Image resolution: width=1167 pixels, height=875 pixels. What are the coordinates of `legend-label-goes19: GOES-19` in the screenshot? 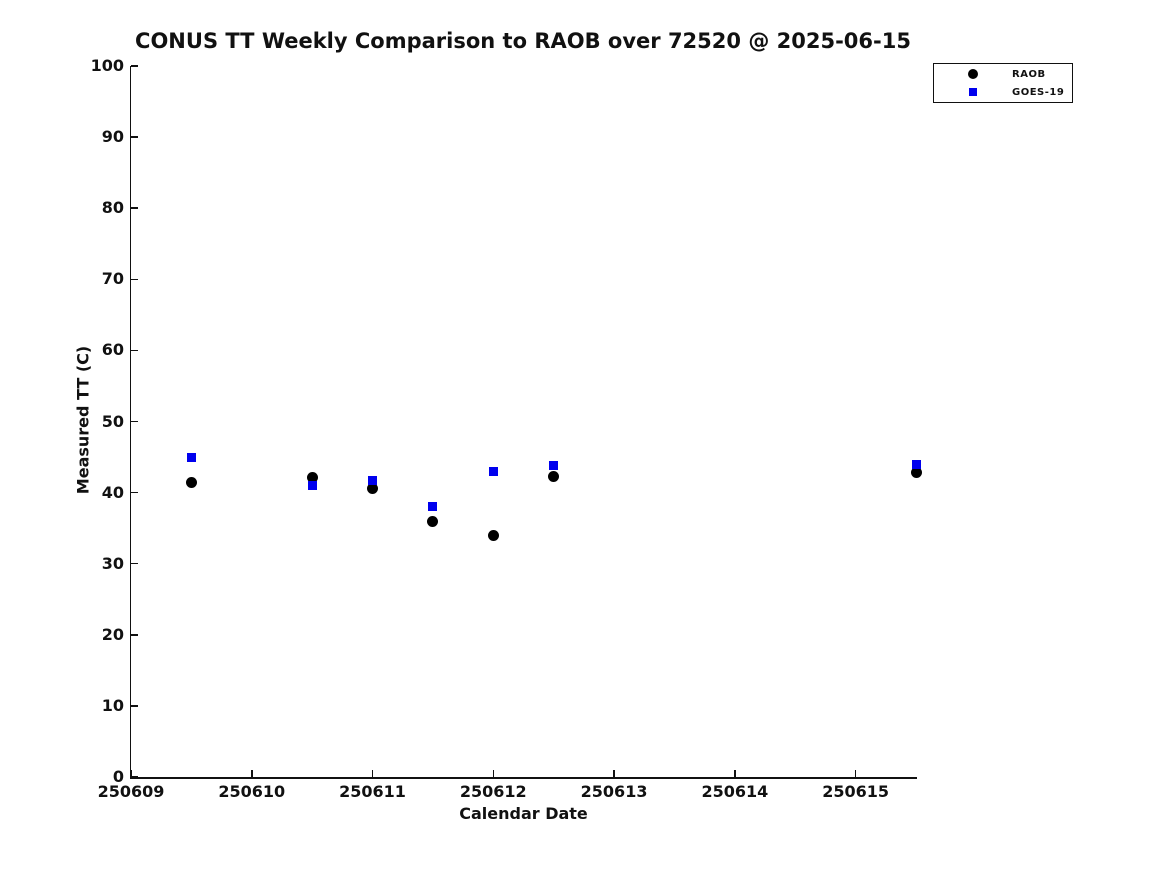 It's located at (1038, 92).